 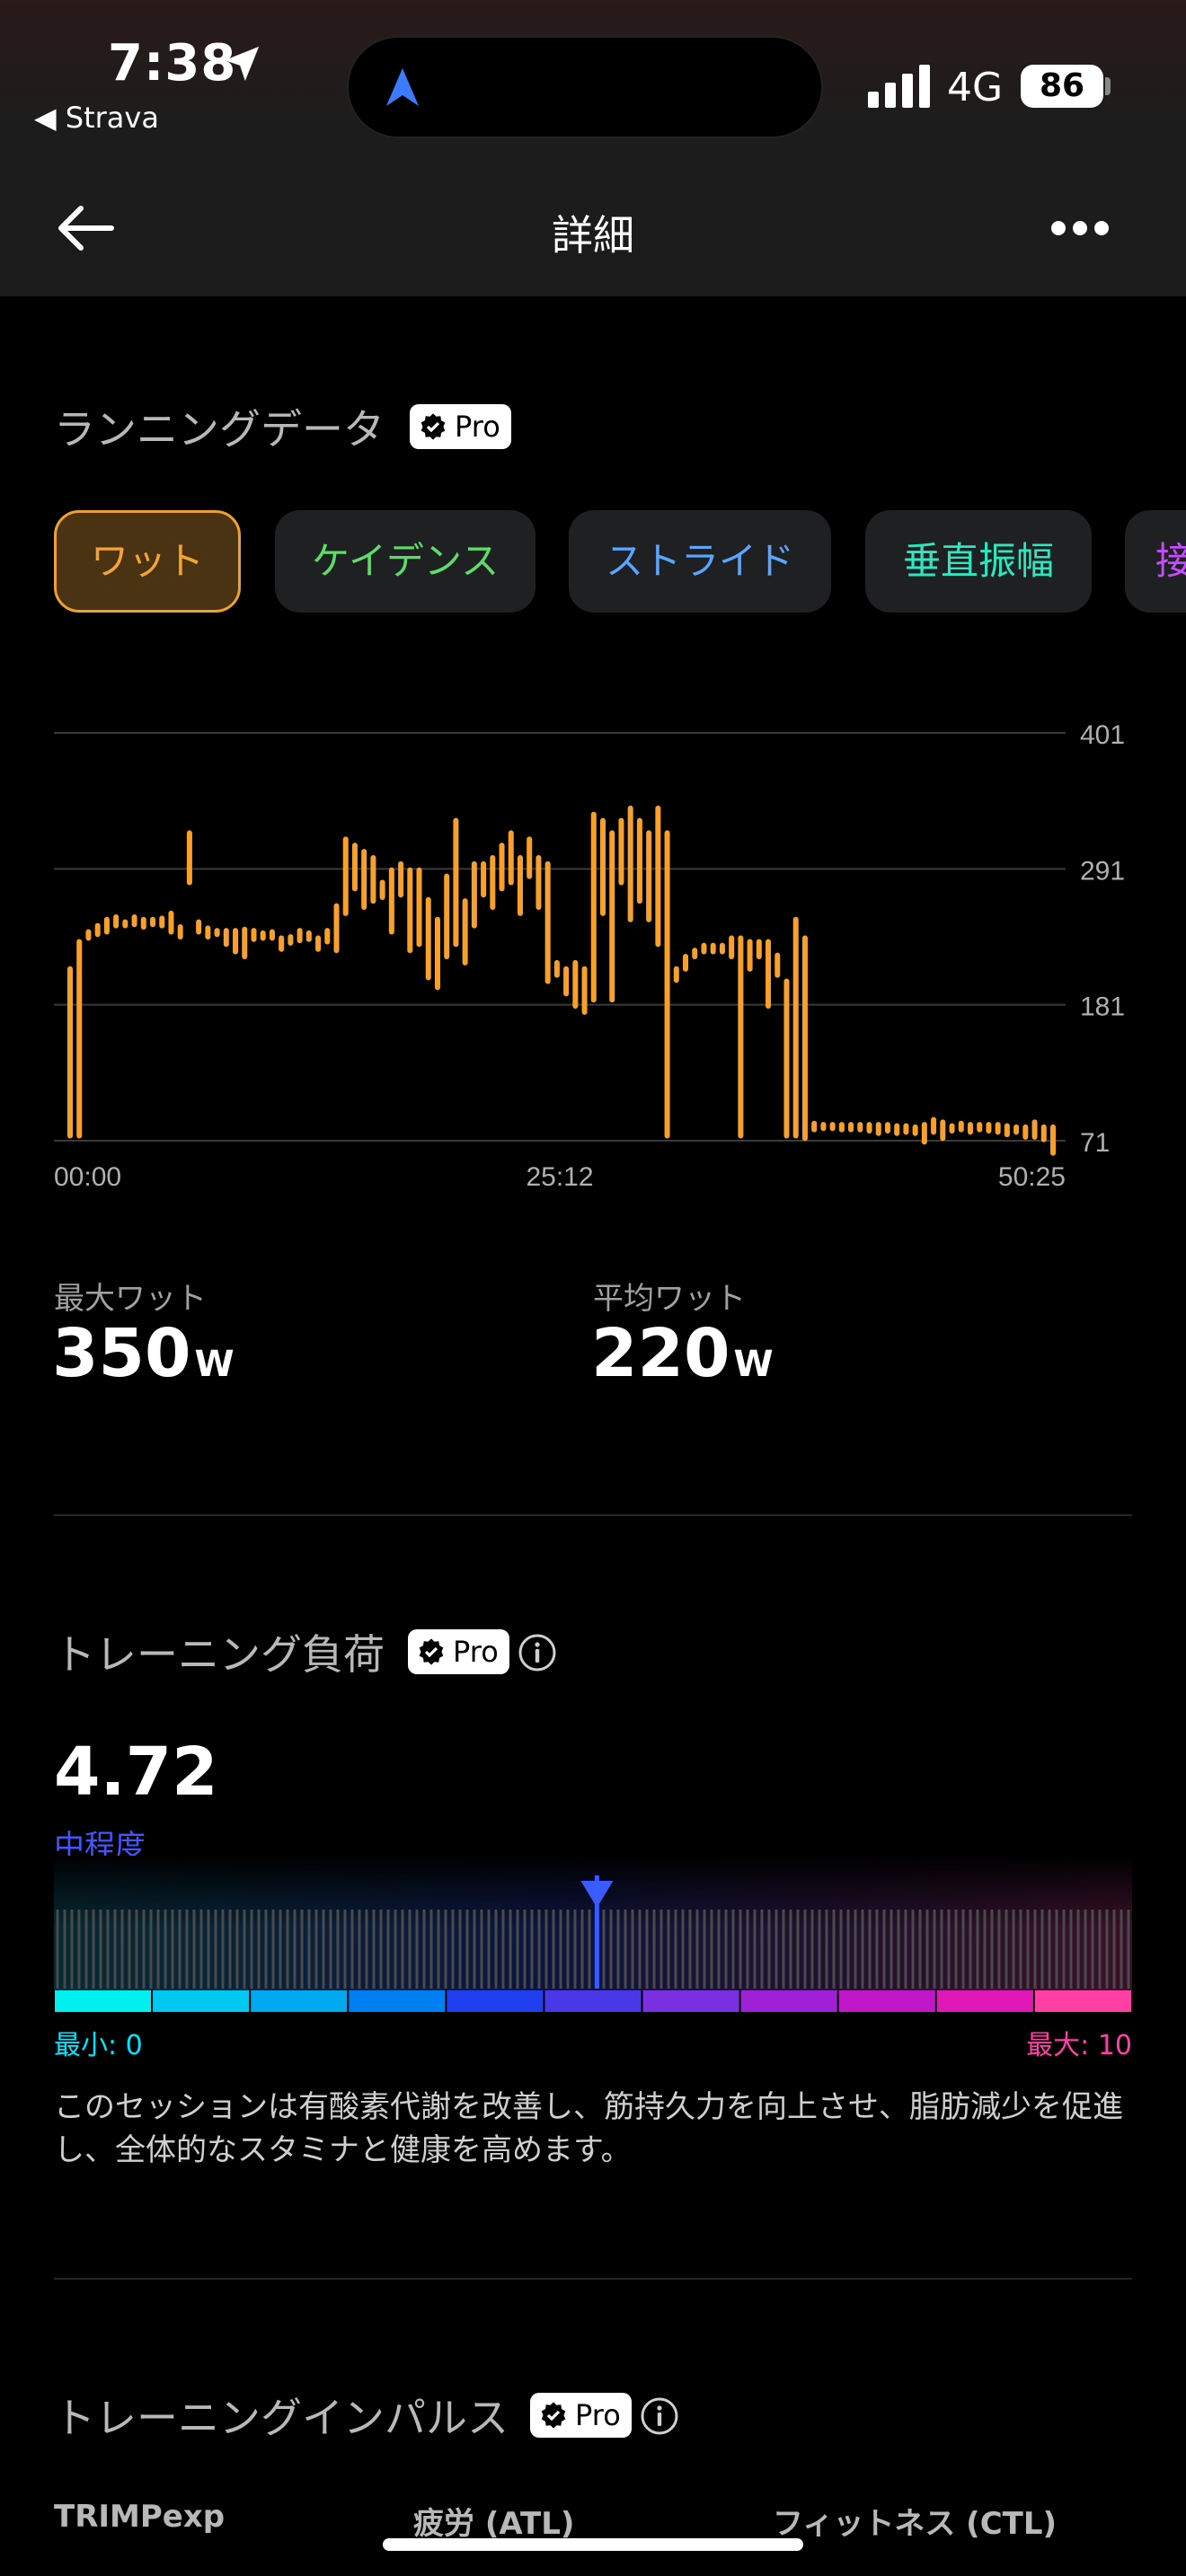 What do you see at coordinates (84, 228) in the screenshot?
I see `back-arrow-icon` at bounding box center [84, 228].